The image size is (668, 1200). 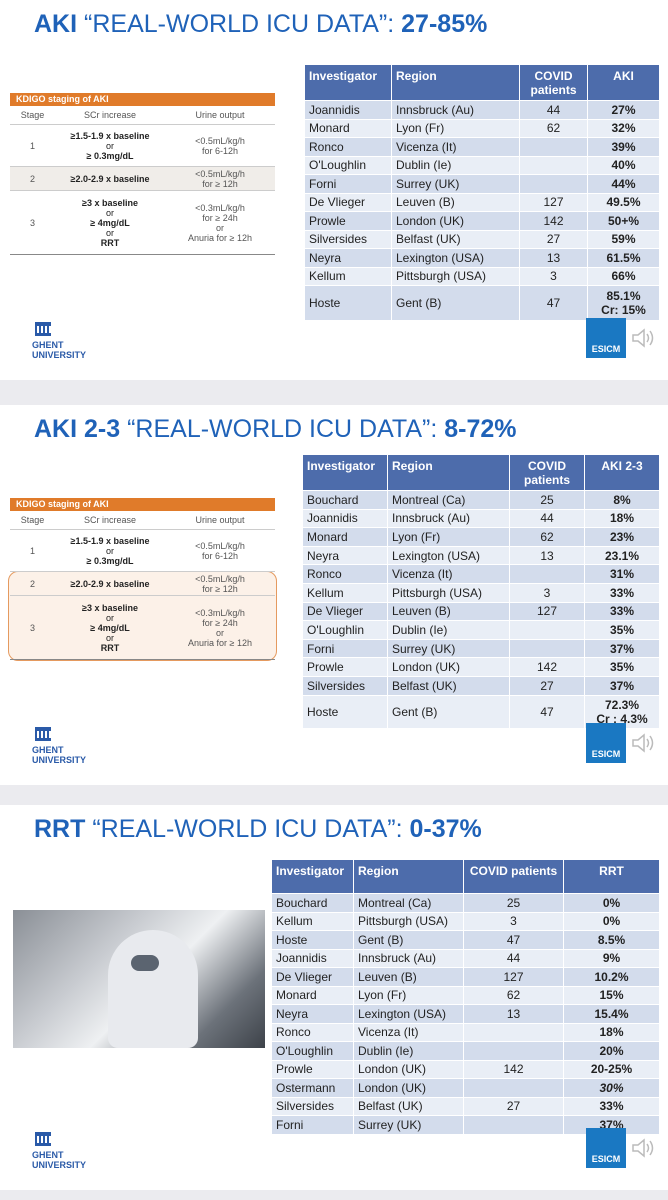 What do you see at coordinates (110, 561) in the screenshot?
I see `kdigo-text: ≥ 0.3mg/dL` at bounding box center [110, 561].